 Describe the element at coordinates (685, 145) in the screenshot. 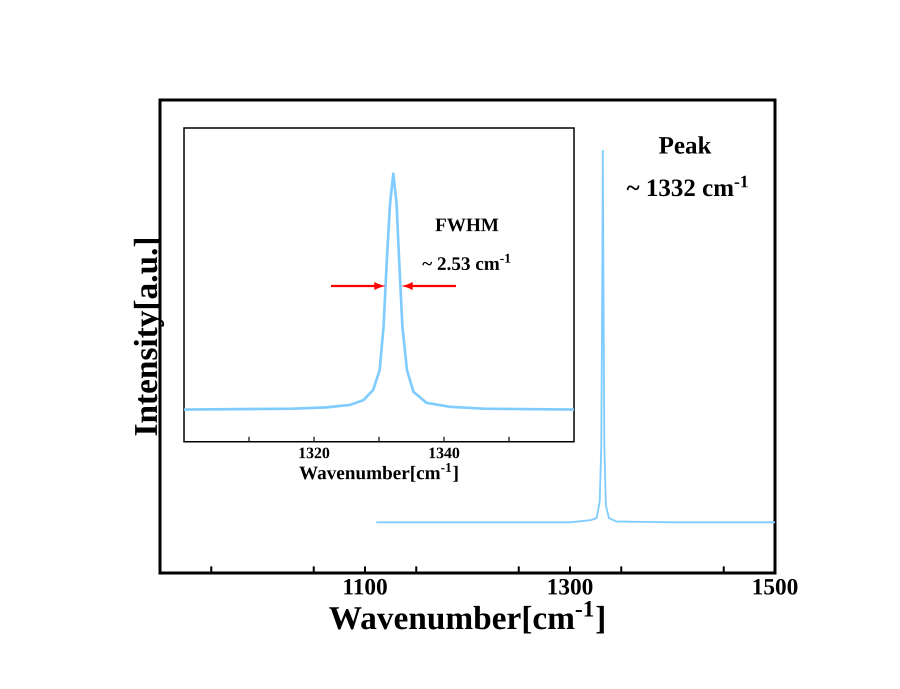

I see `annotation: Peak` at that location.